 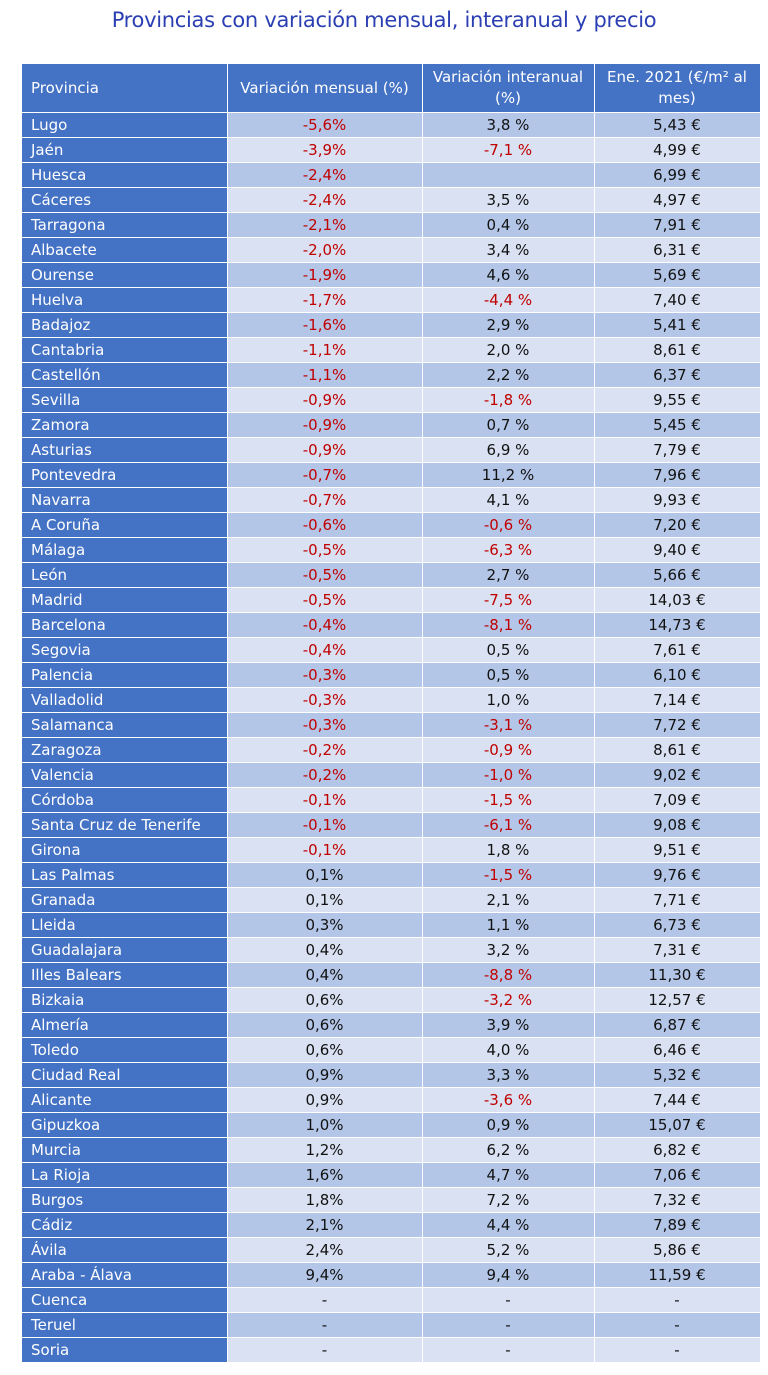 What do you see at coordinates (677, 825) in the screenshot?
I see `cell-precio: 9,08 €` at bounding box center [677, 825].